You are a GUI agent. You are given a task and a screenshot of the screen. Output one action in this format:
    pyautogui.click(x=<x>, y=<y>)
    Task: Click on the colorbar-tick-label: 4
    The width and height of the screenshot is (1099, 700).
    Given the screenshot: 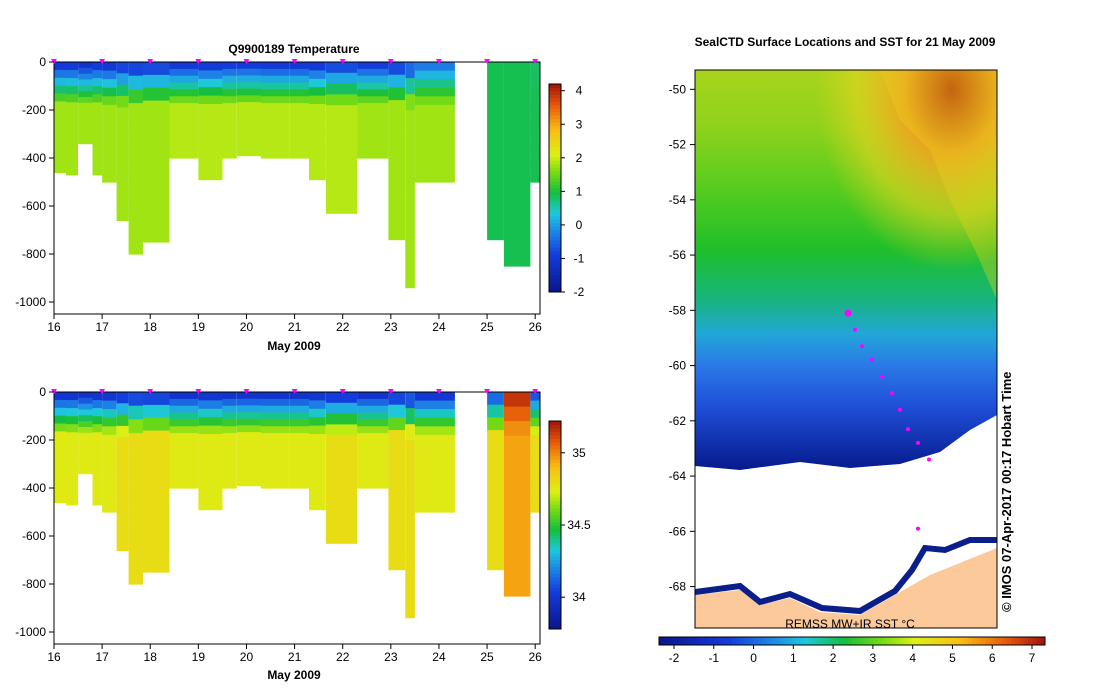 What is the action you would take?
    pyautogui.click(x=579, y=91)
    